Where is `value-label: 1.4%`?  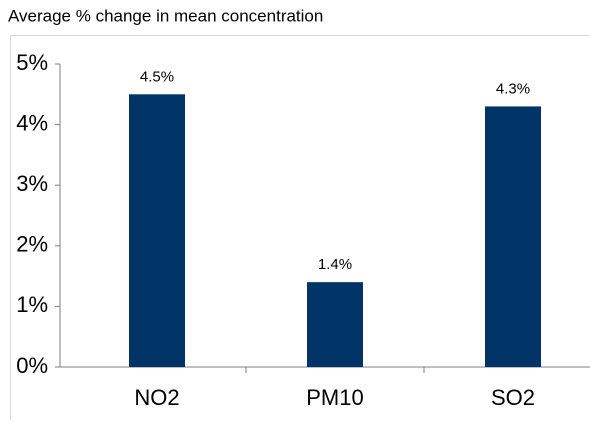 value-label: 1.4% is located at coordinates (335, 264).